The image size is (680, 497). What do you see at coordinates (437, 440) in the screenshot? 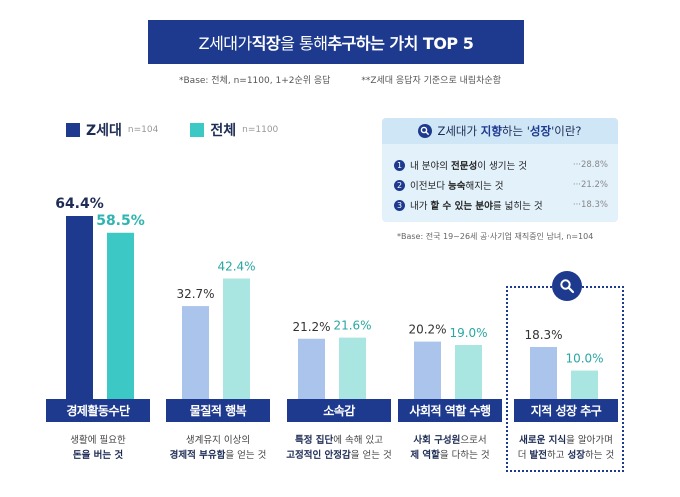
I see `desc-bold: 사회 구성원` at bounding box center [437, 440].